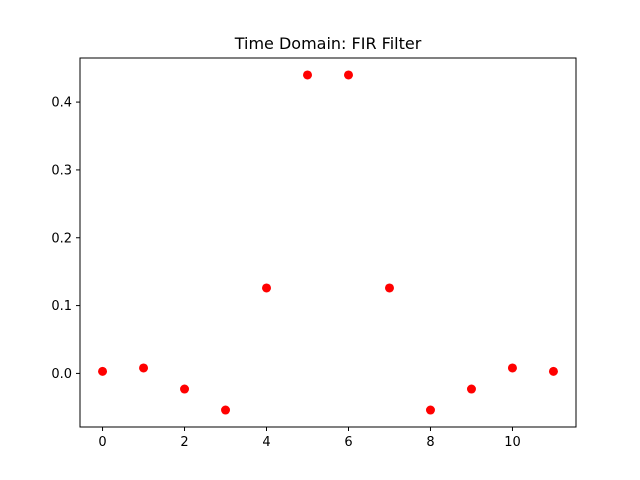  I want to click on x-tick-label: 2, so click(184, 442).